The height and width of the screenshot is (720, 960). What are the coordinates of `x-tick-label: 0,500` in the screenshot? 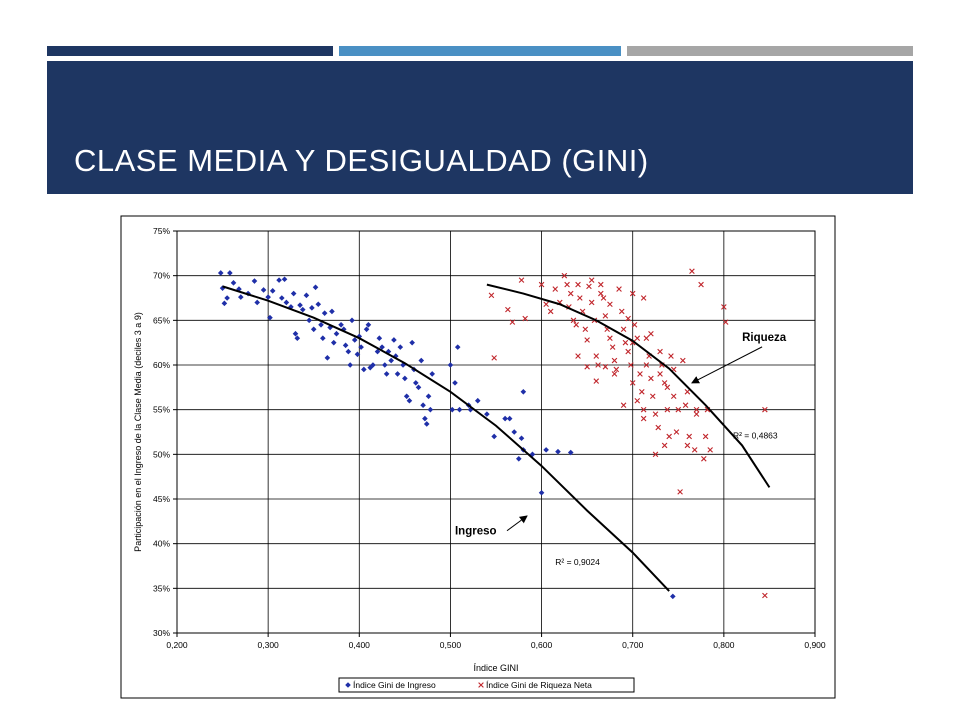 It's located at (451, 645).